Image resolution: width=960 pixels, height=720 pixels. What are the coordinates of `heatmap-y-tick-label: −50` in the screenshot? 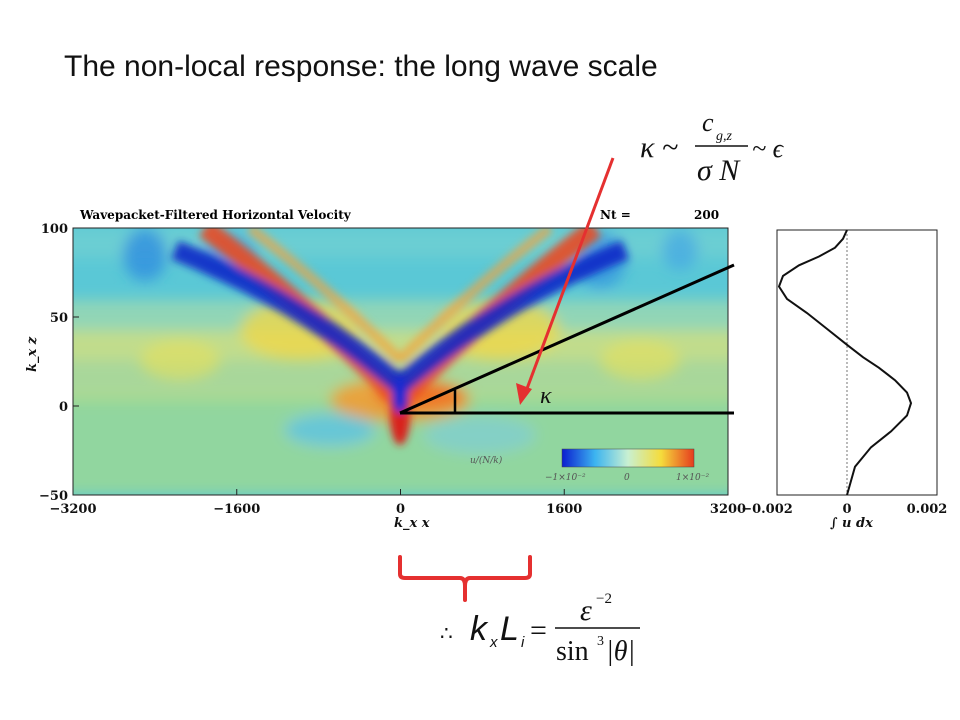 It's located at (53, 496).